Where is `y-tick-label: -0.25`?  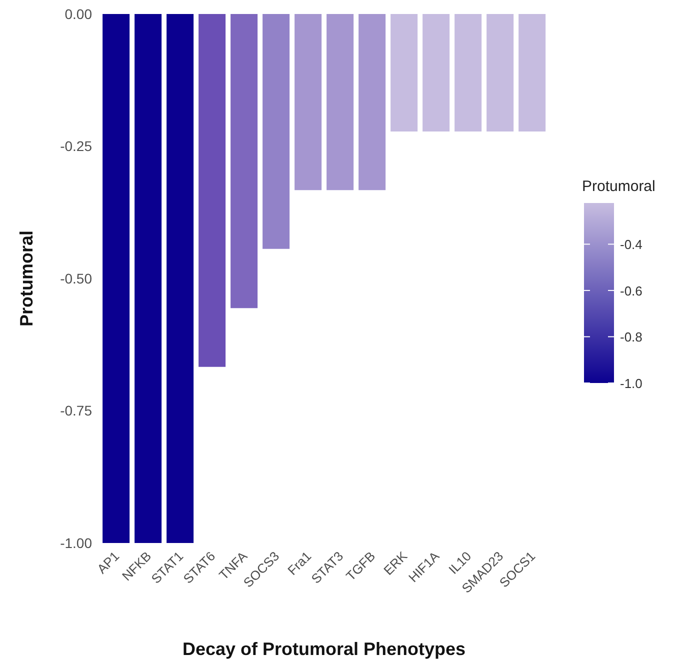 y-tick-label: -0.25 is located at coordinates (76, 146).